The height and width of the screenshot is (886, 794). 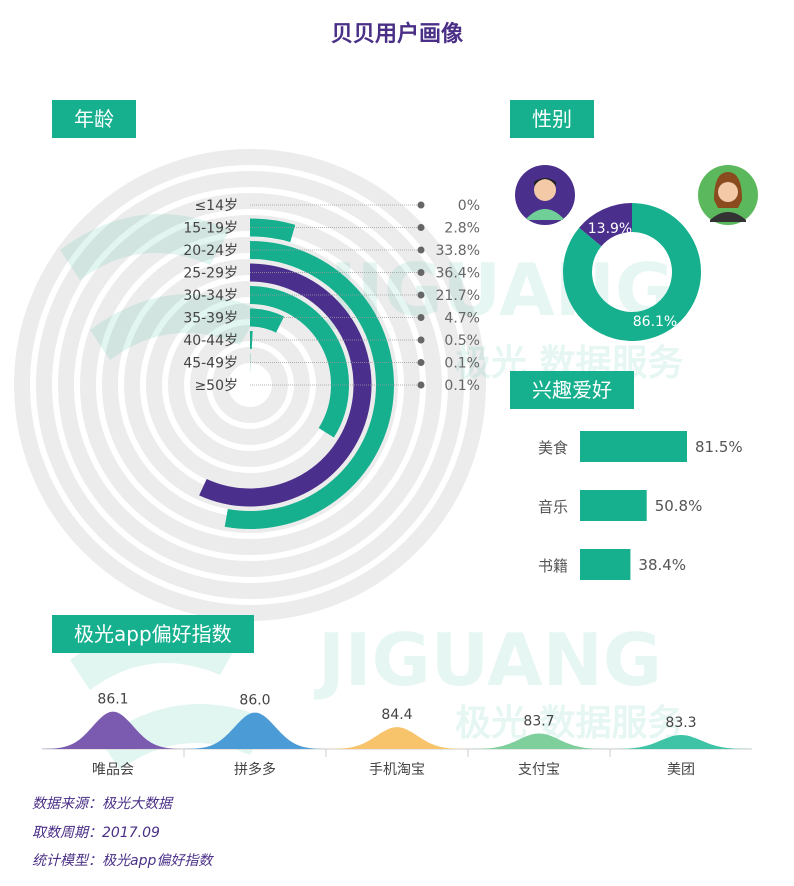 What do you see at coordinates (538, 722) in the screenshot?
I see `app-value-label: 83.7` at bounding box center [538, 722].